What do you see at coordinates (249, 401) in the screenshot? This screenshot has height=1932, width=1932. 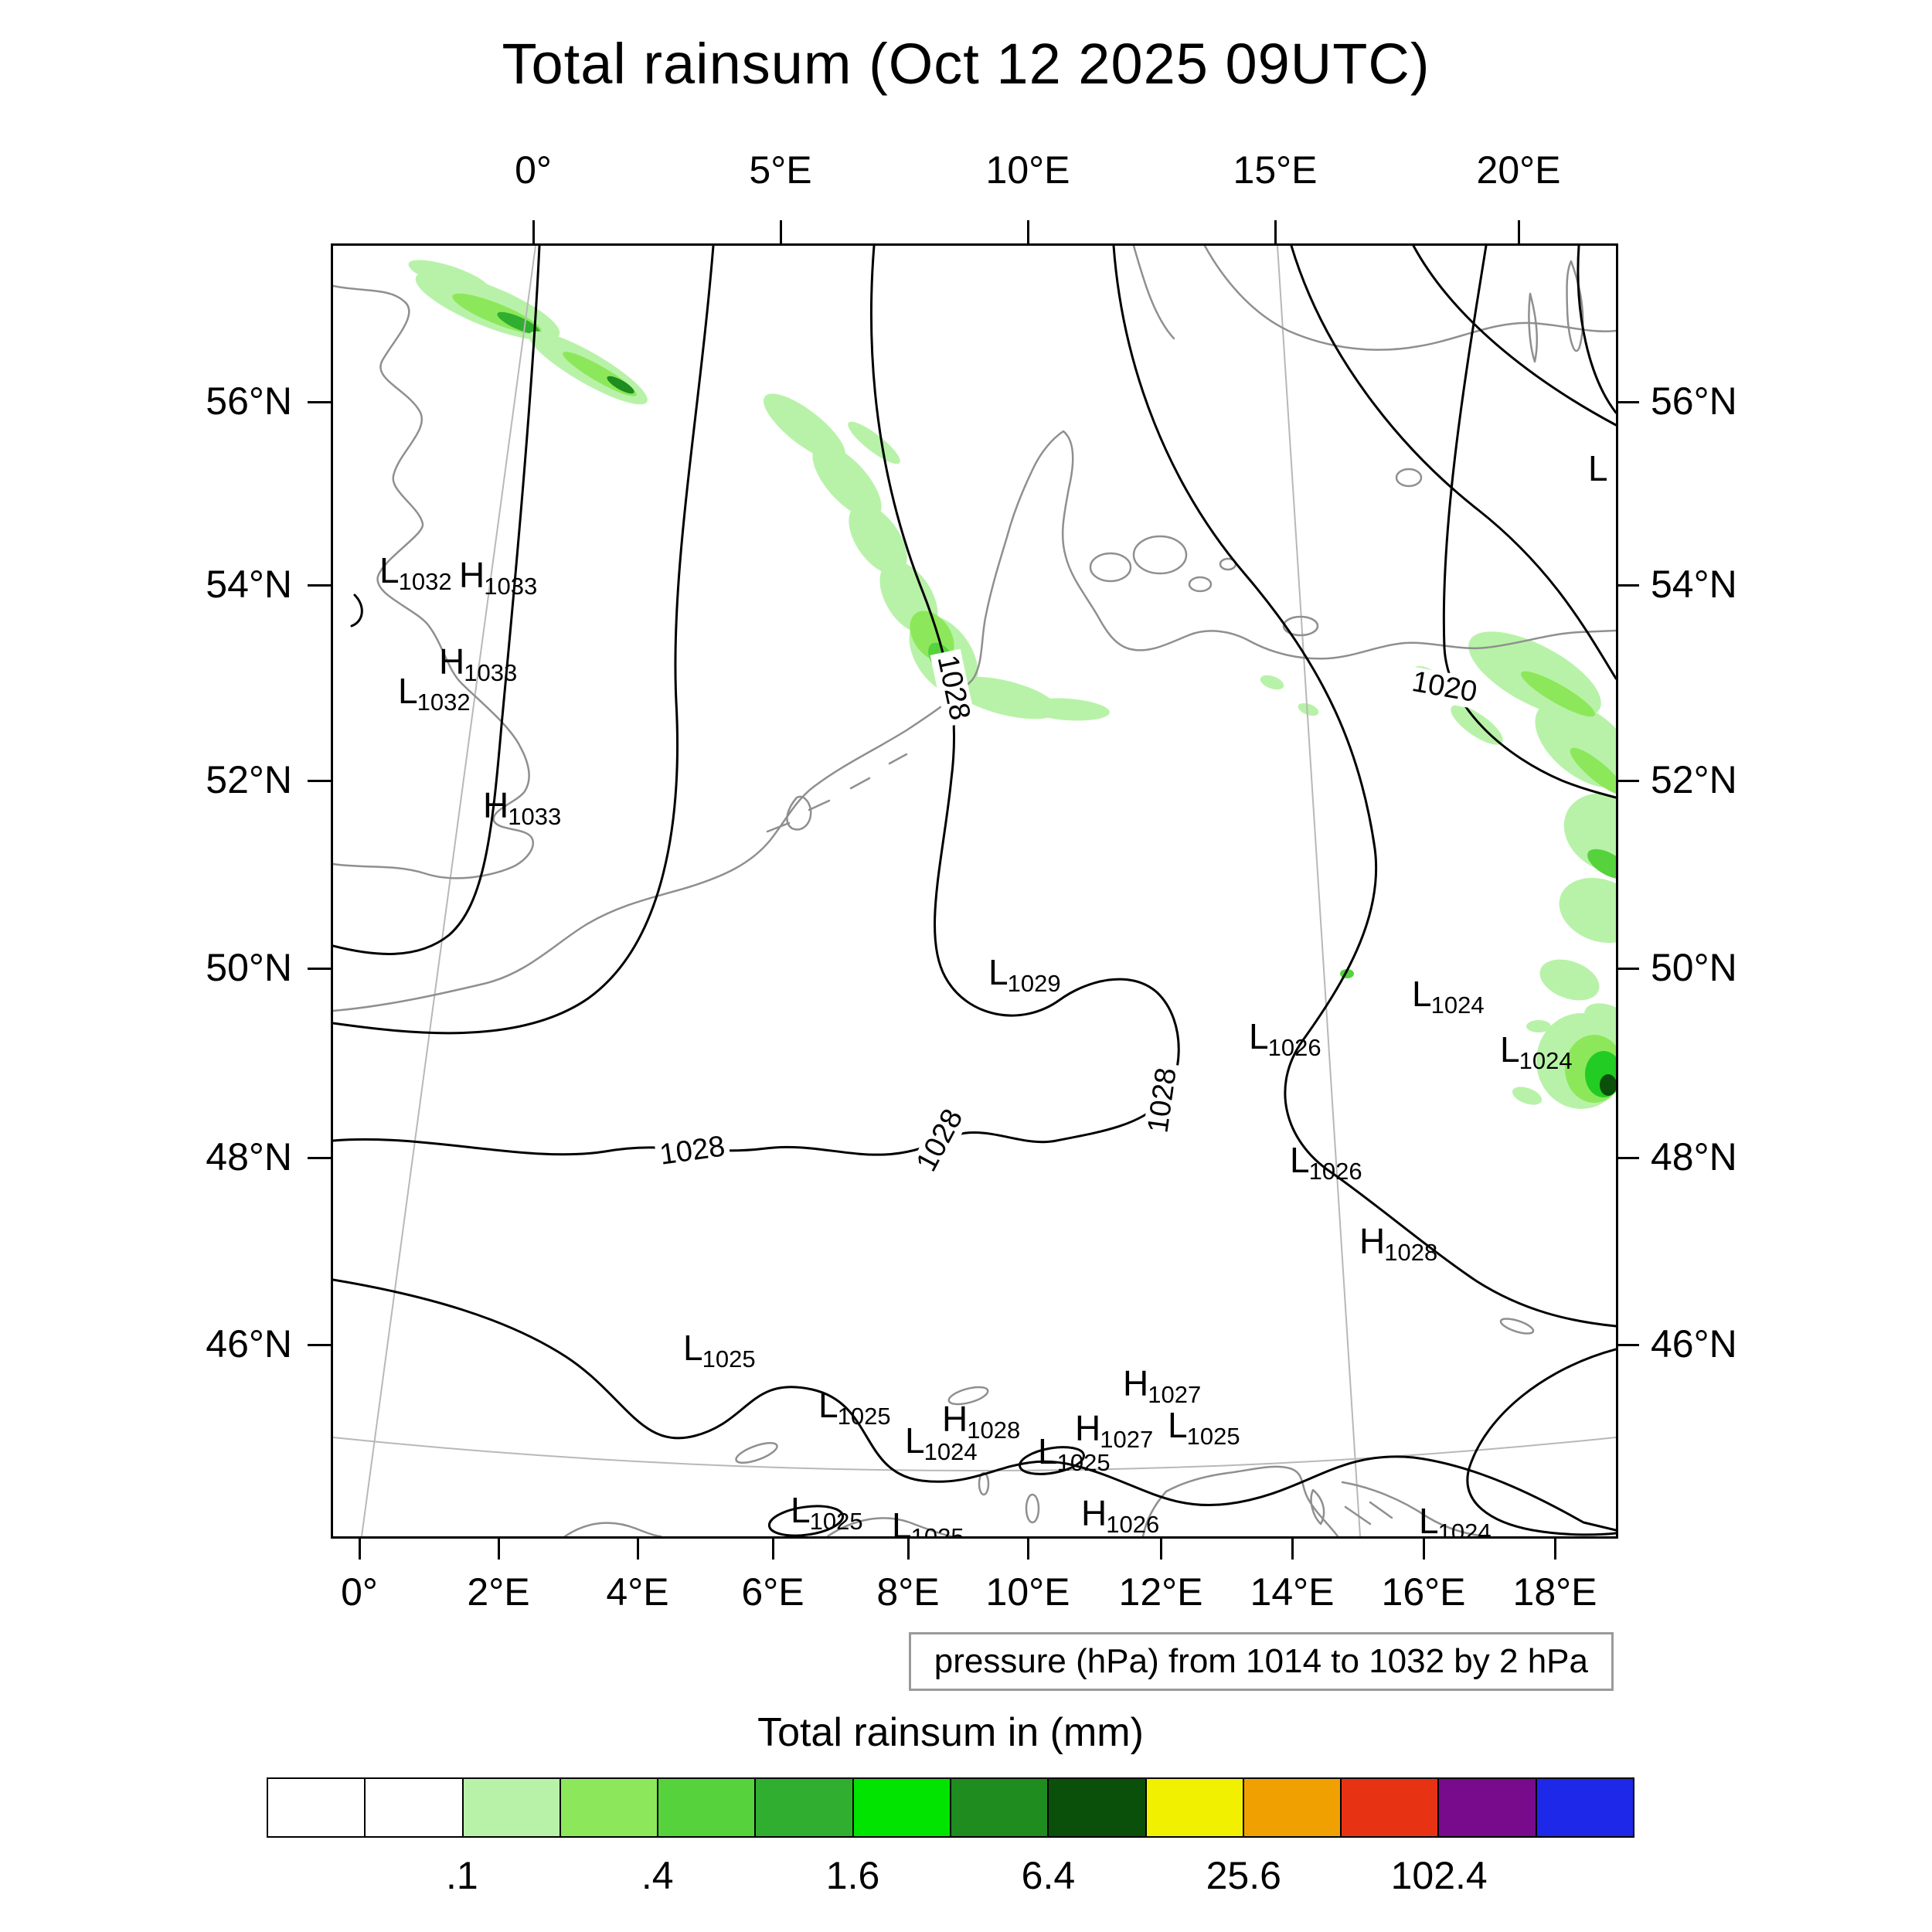 I see `axis-label-left: 56°N` at bounding box center [249, 401].